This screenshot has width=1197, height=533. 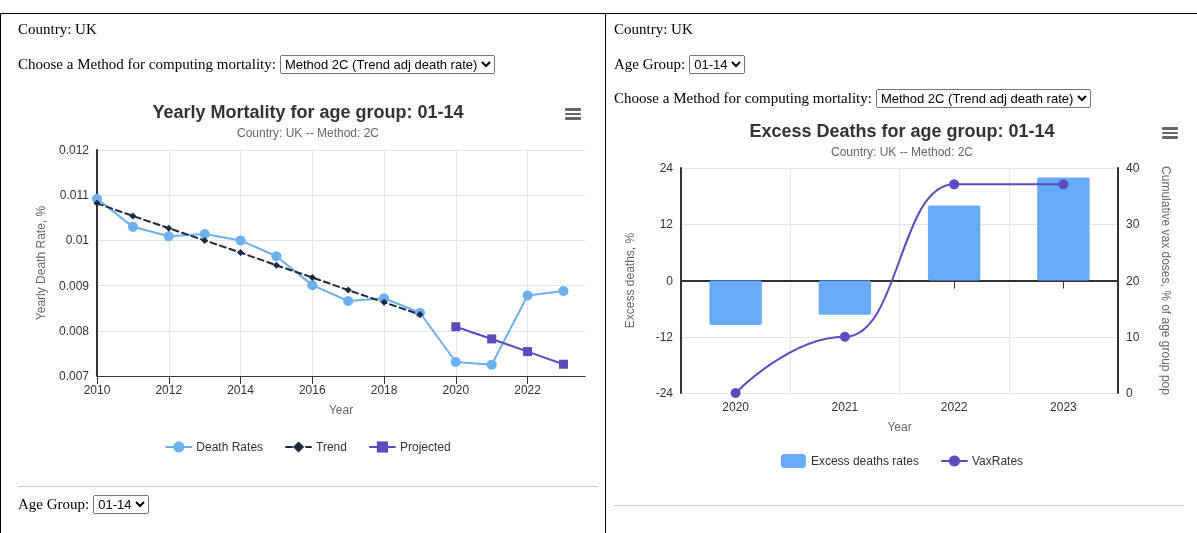 I want to click on y-tick-label: 0.011, so click(x=74, y=195).